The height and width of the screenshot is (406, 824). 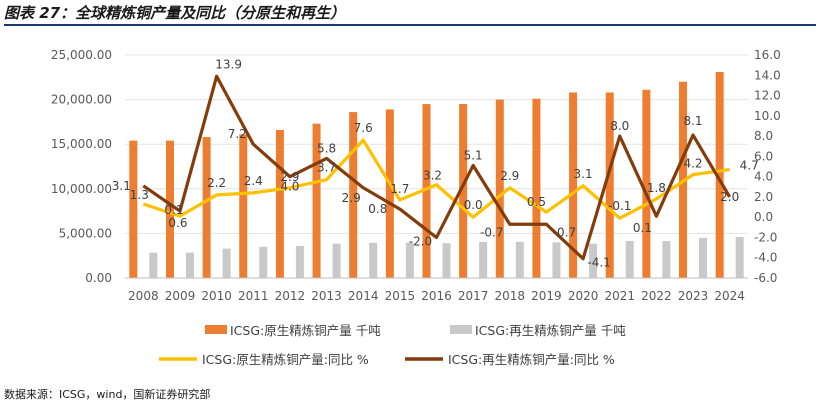 I want to click on primary-yoy-data-label: 2.4, so click(x=253, y=181).